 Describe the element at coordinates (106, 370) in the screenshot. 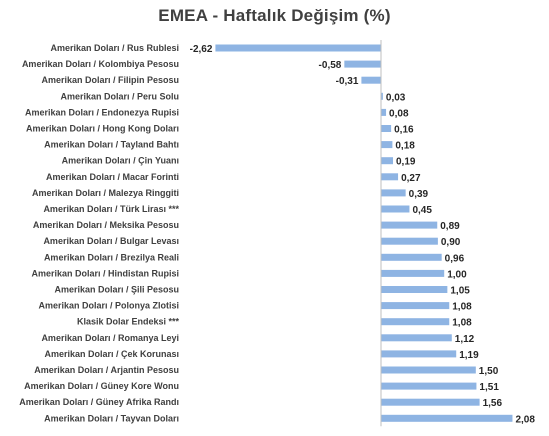

I see `category-label: Amerikan Doları / Arjantin Pesosu` at that location.